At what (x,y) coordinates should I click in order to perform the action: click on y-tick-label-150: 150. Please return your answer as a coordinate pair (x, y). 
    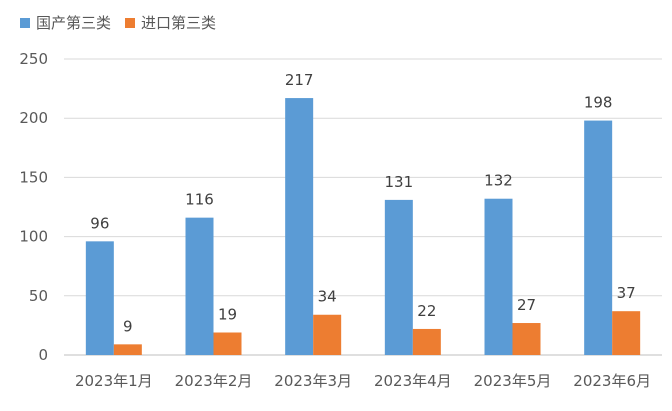
    Looking at the image, I should click on (33, 177).